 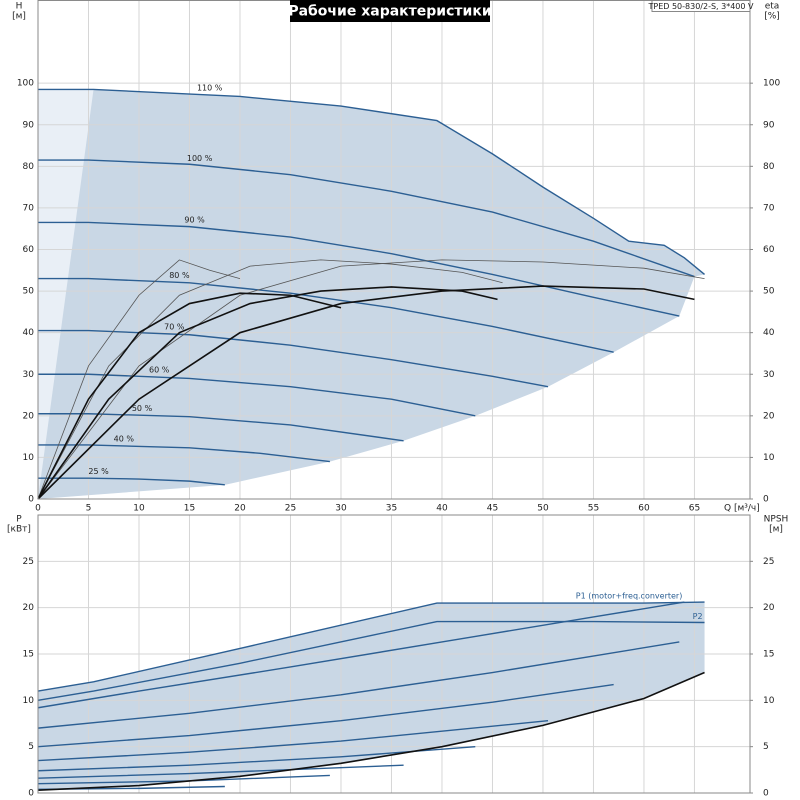 I want to click on x-tick-label: 50, so click(x=543, y=509).